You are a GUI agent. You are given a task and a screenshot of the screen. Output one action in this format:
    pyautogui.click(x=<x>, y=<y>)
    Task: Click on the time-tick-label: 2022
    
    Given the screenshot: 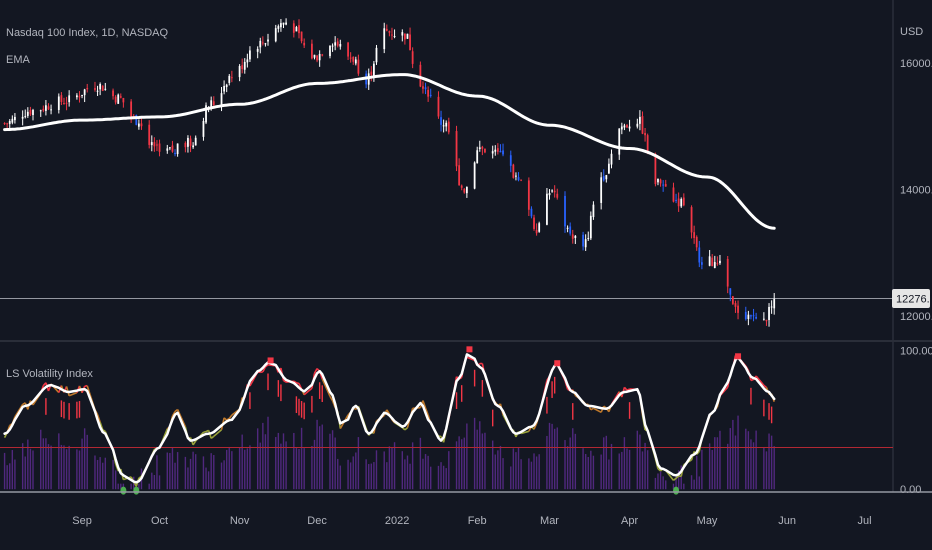 What is the action you would take?
    pyautogui.click(x=397, y=521)
    